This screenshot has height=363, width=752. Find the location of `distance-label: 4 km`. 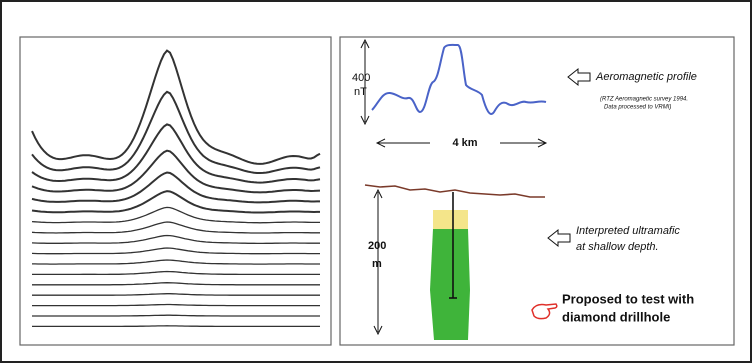

distance-label: 4 km is located at coordinates (464, 143).